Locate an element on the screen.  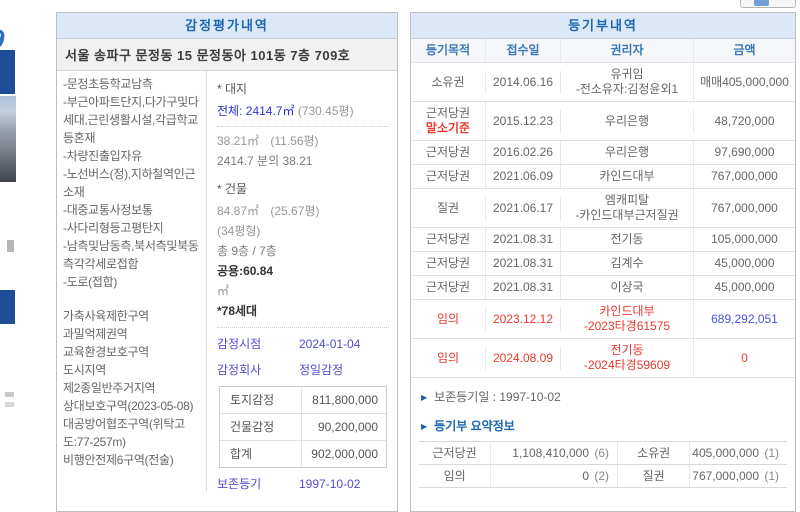
preservation-value: 1997-10-02 is located at coordinates (330, 484).